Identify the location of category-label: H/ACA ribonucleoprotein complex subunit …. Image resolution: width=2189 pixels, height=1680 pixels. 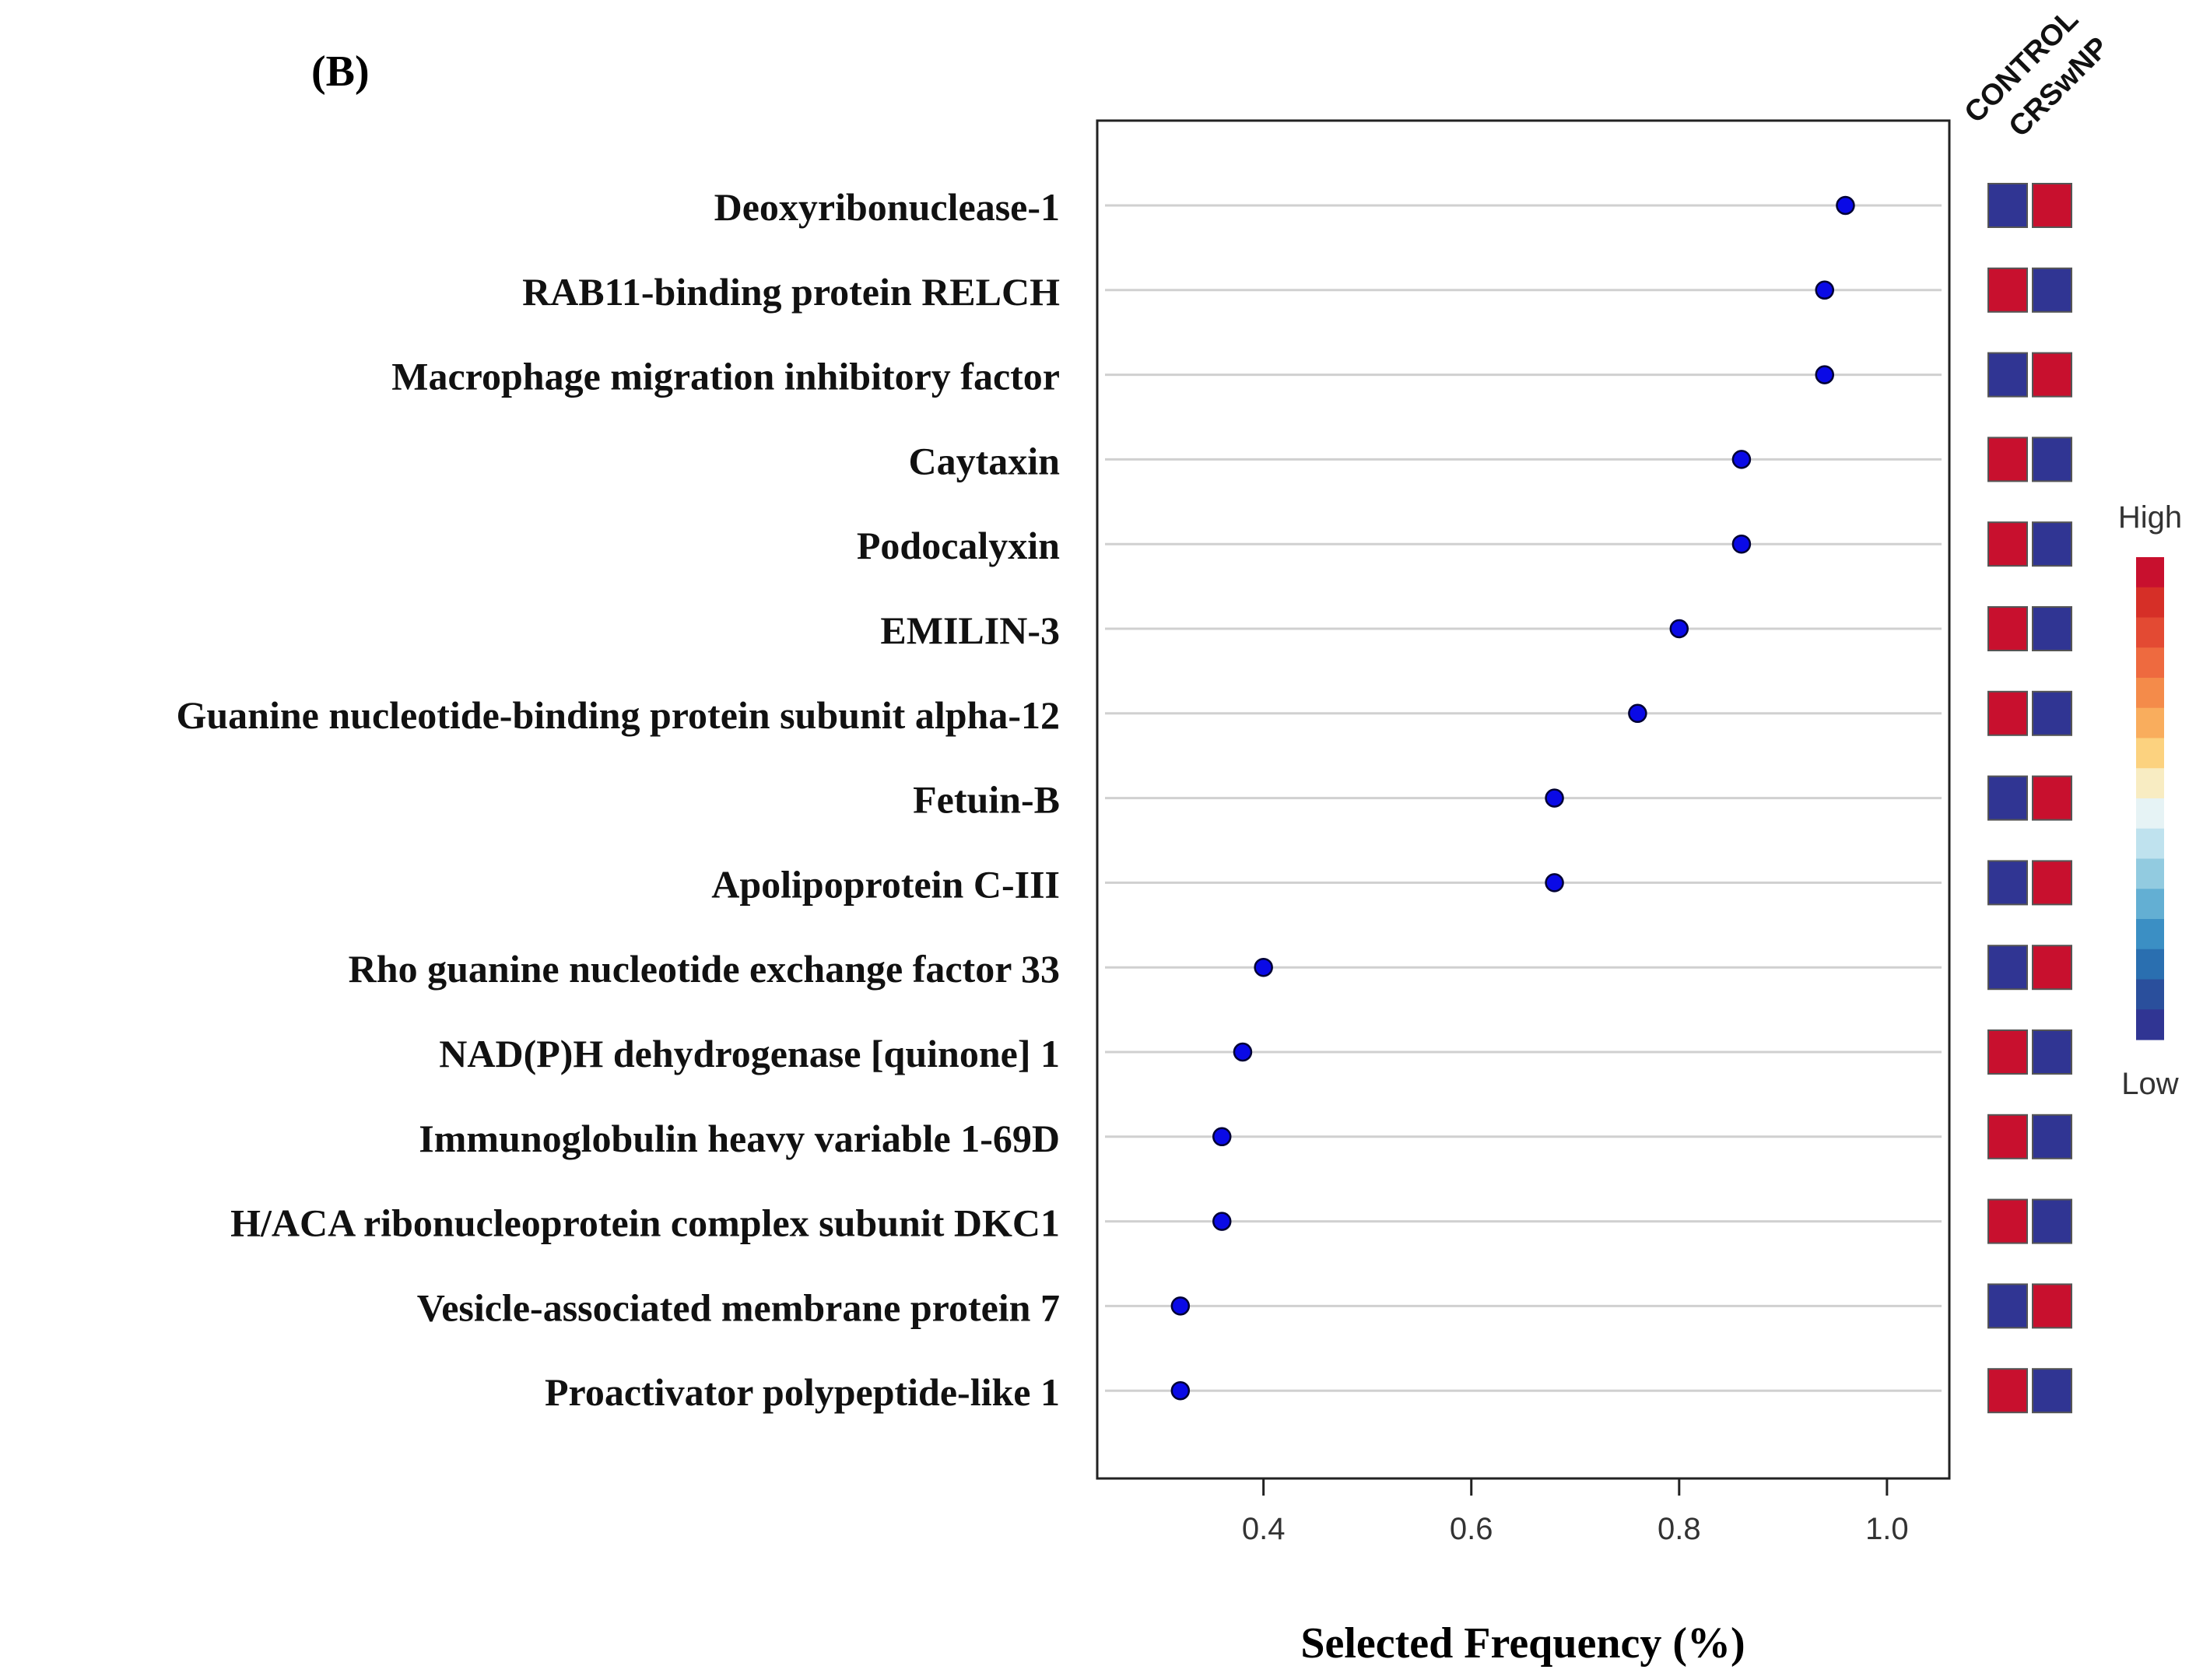
(645, 1223).